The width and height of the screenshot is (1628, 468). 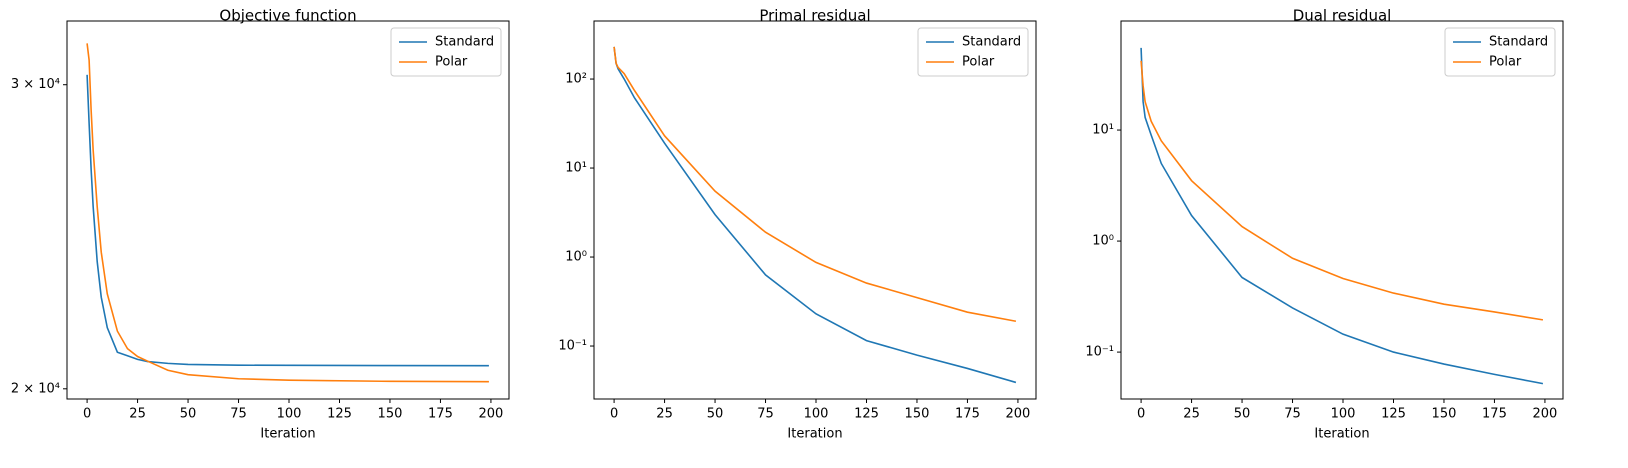 I want to click on chart-title: Primal residual, so click(x=814, y=16).